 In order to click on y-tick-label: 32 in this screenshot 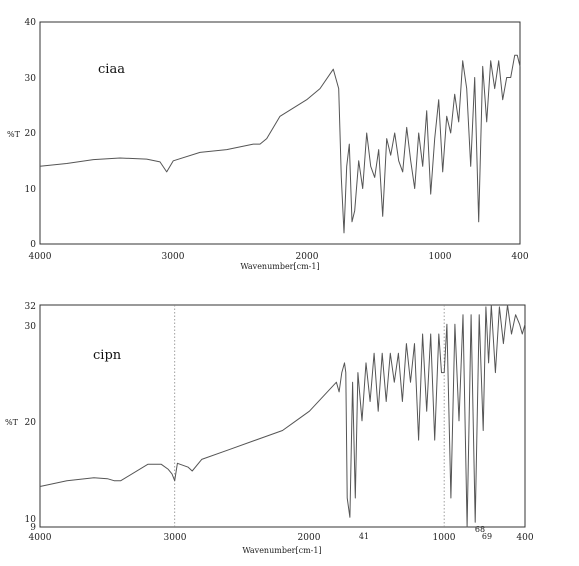, I will do `click(30, 307)`.